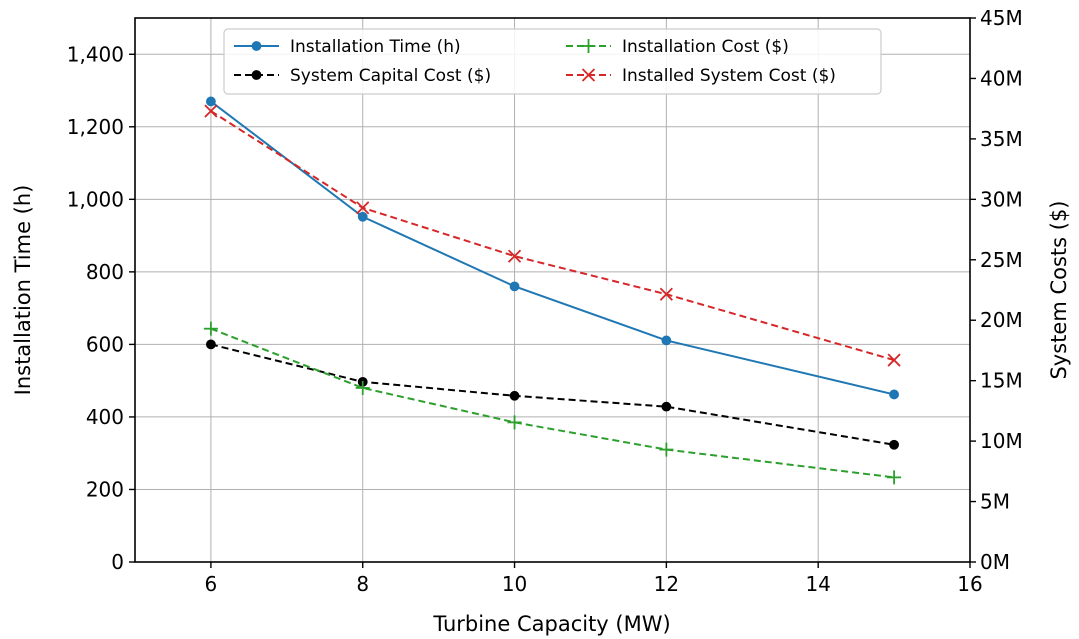 The height and width of the screenshot is (639, 1079). What do you see at coordinates (995, 502) in the screenshot?
I see `y2-tick-label: 5M` at bounding box center [995, 502].